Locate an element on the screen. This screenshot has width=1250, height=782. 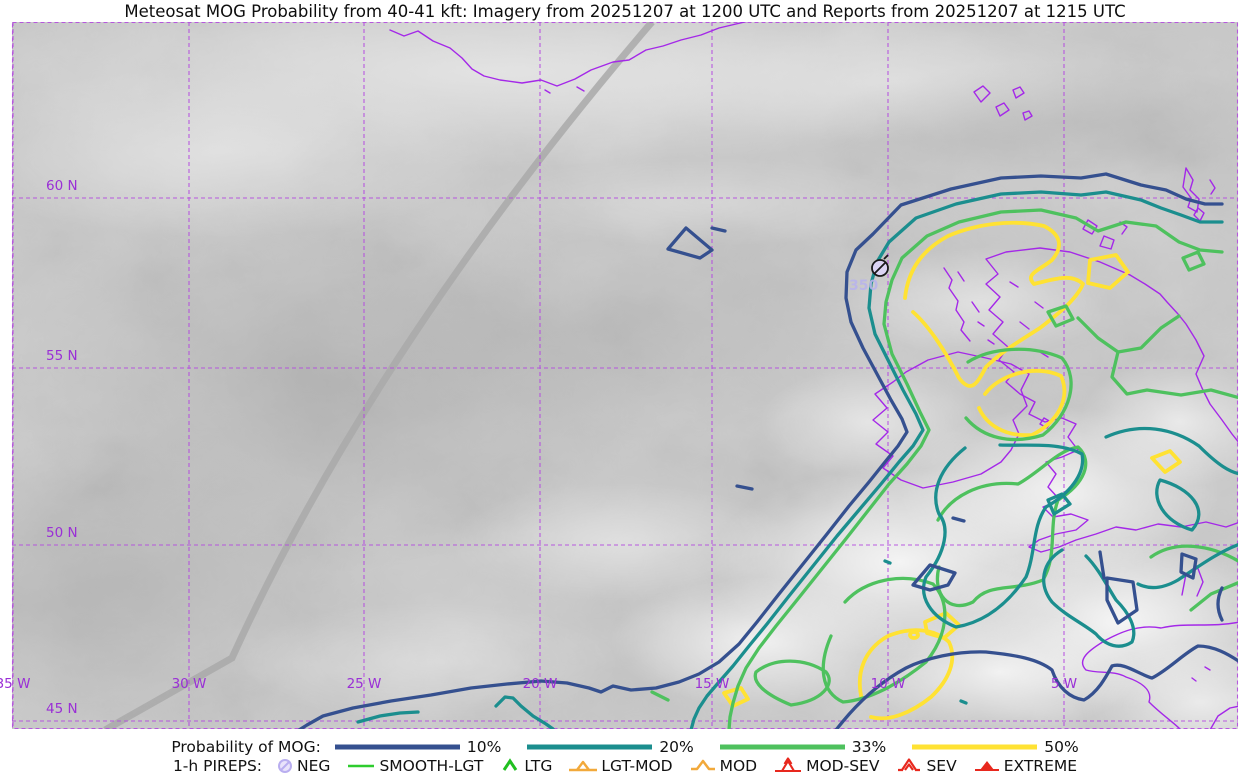
probability-legend-label: Probability of MOG: is located at coordinates (246, 747).